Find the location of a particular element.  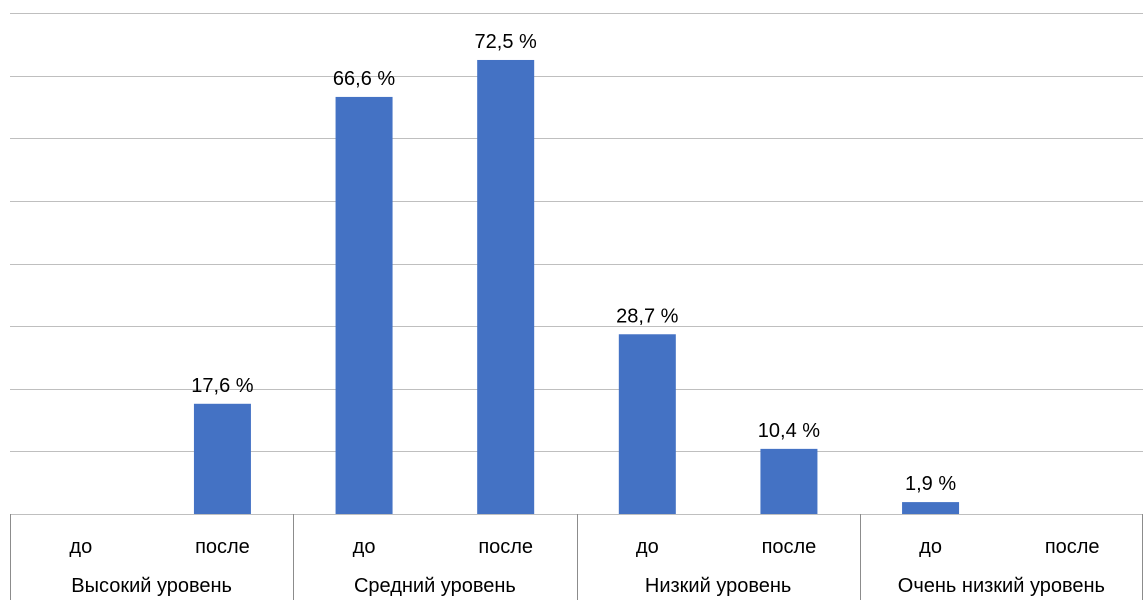

category-label: Высокий уровень is located at coordinates (151, 586).